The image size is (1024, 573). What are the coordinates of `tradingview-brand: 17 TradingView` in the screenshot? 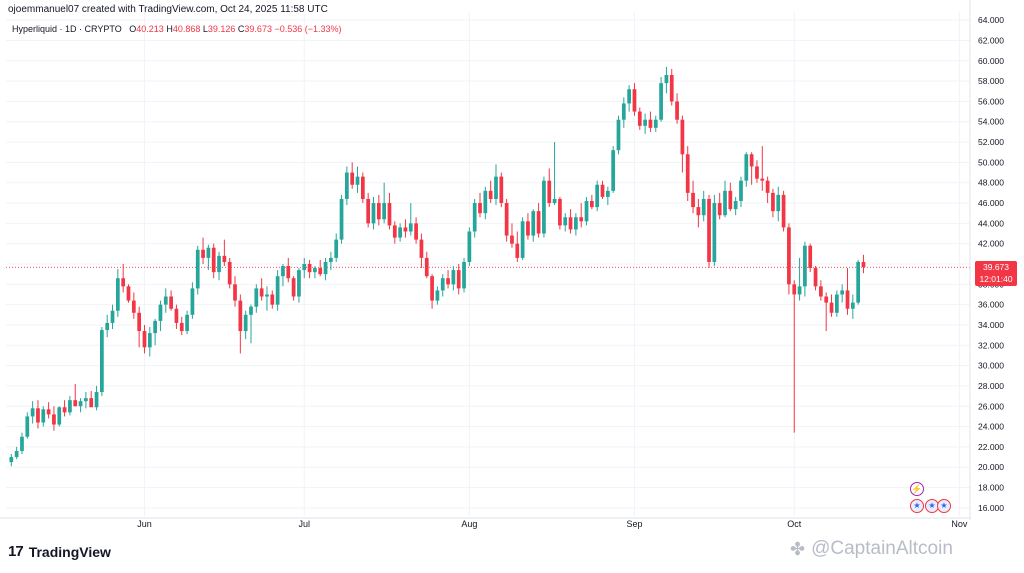 It's located at (59, 551).